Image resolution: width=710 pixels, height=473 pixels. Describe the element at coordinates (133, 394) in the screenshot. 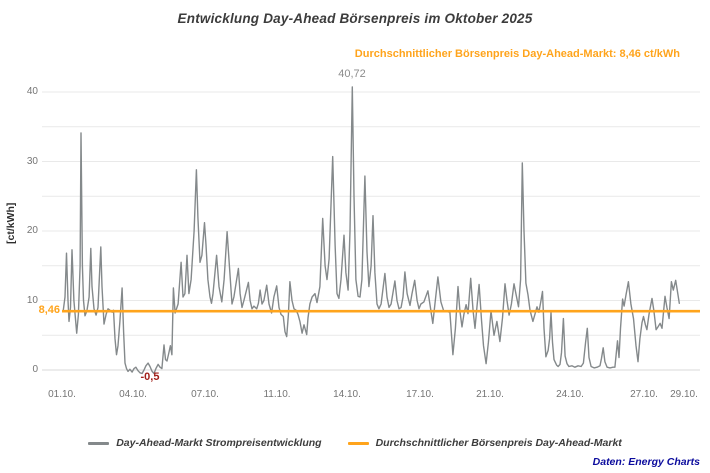

I see `x-tick-label: 04.10.` at that location.